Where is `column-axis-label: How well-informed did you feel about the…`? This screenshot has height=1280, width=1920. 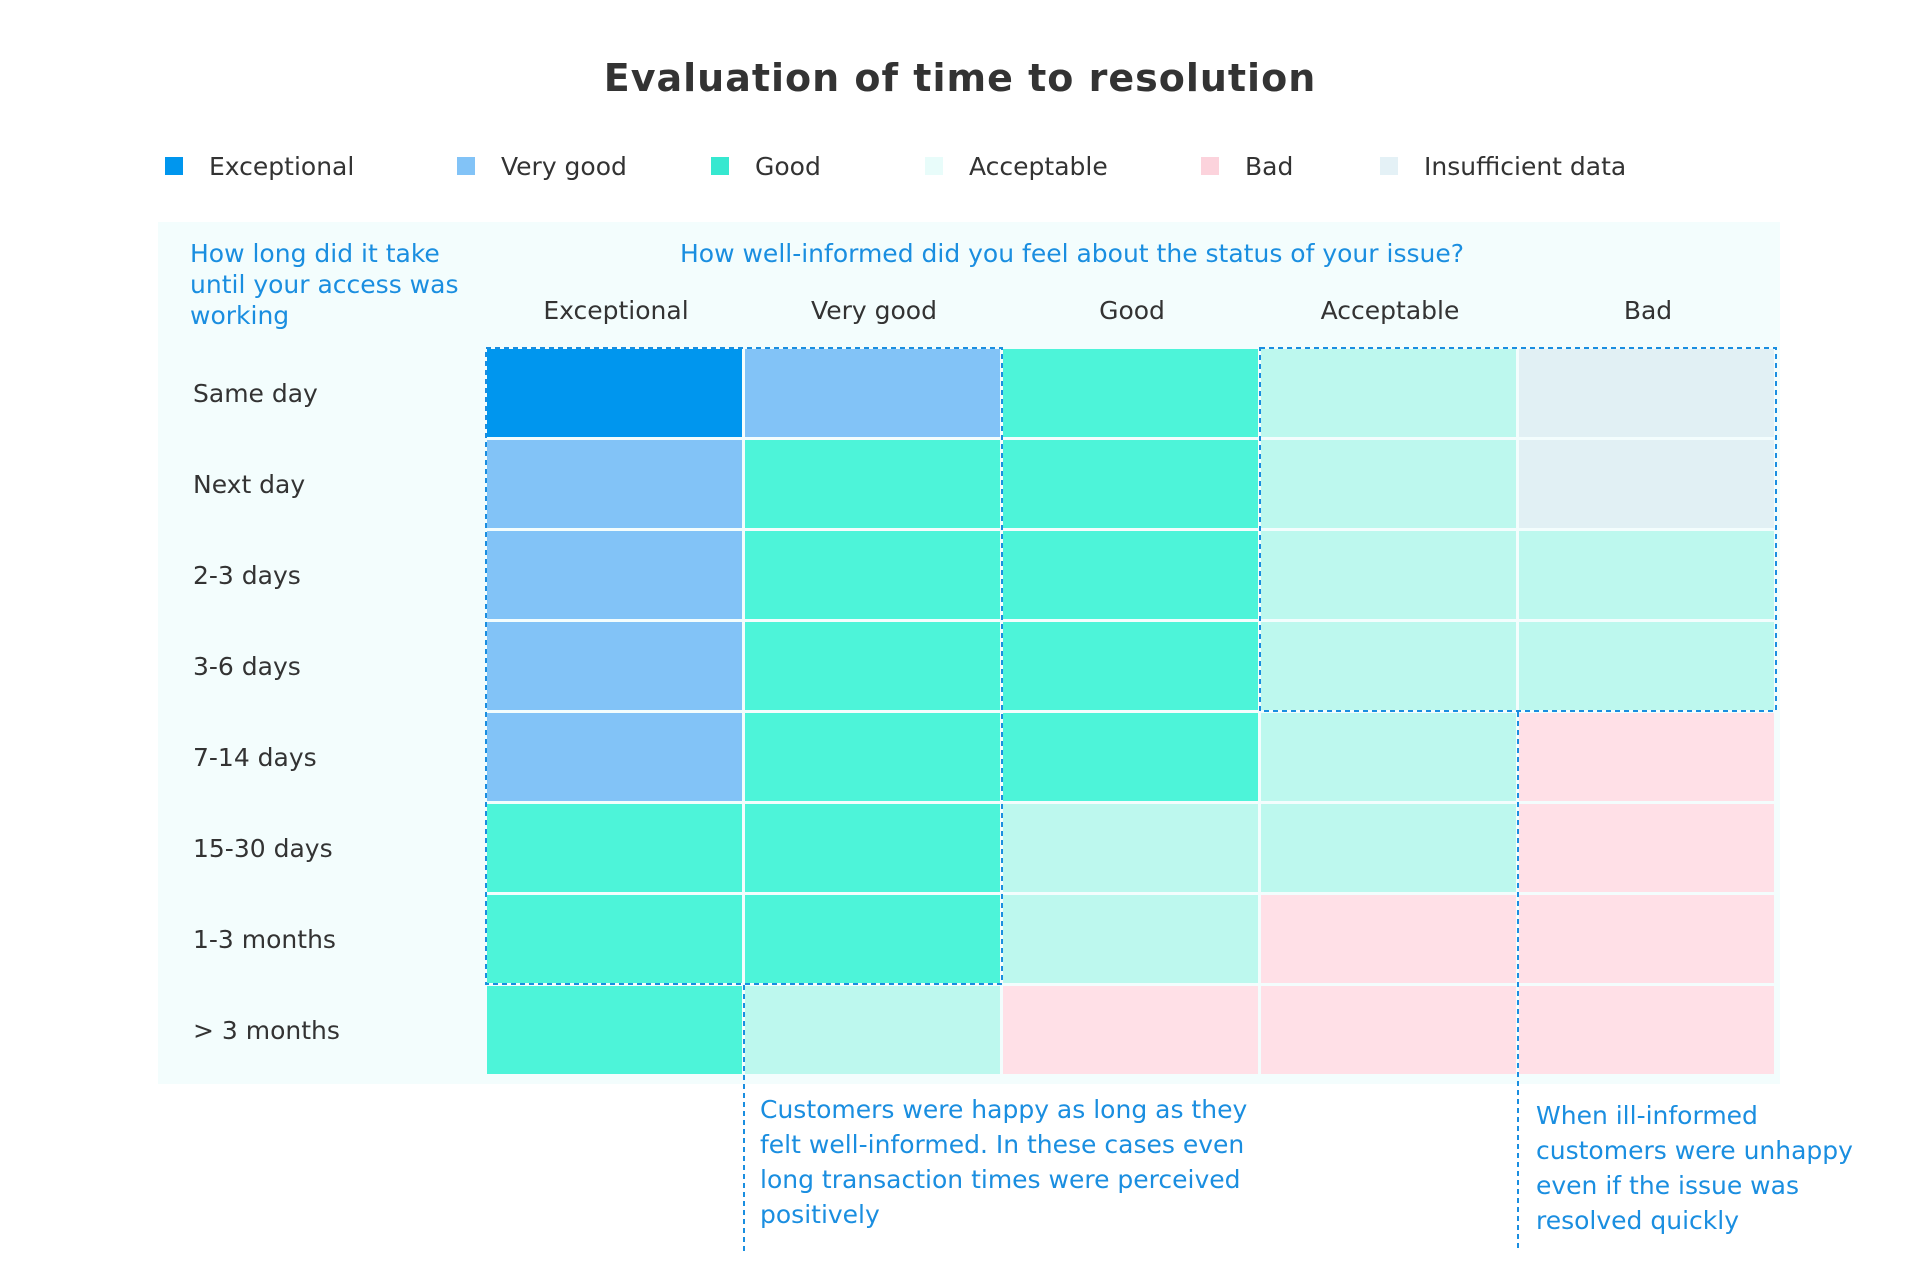
column-axis-label: How well-informed did you feel about the… is located at coordinates (1072, 253).